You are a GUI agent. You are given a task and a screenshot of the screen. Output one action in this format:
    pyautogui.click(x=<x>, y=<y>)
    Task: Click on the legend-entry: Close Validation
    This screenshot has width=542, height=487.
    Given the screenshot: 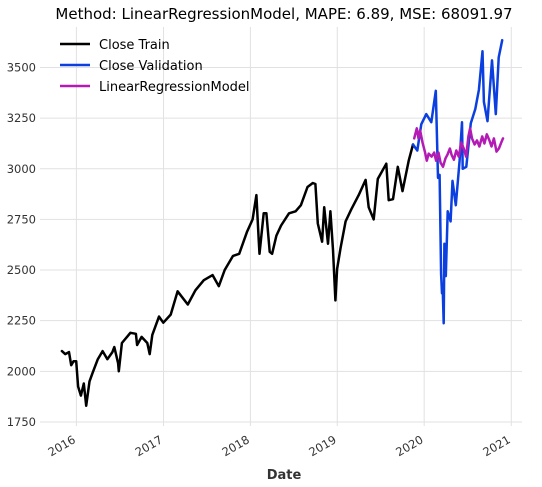 What is the action you would take?
    pyautogui.click(x=151, y=66)
    